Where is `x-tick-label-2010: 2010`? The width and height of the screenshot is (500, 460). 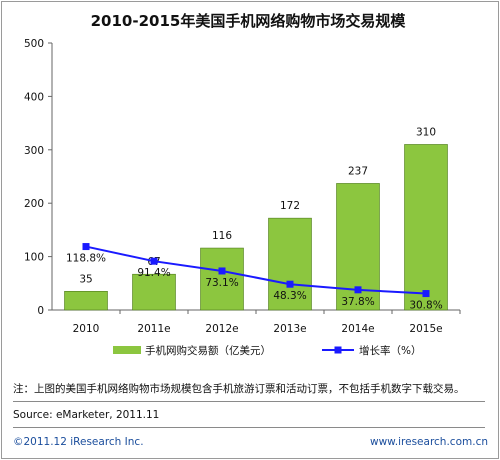
x-tick-label-2010: 2010 is located at coordinates (86, 329).